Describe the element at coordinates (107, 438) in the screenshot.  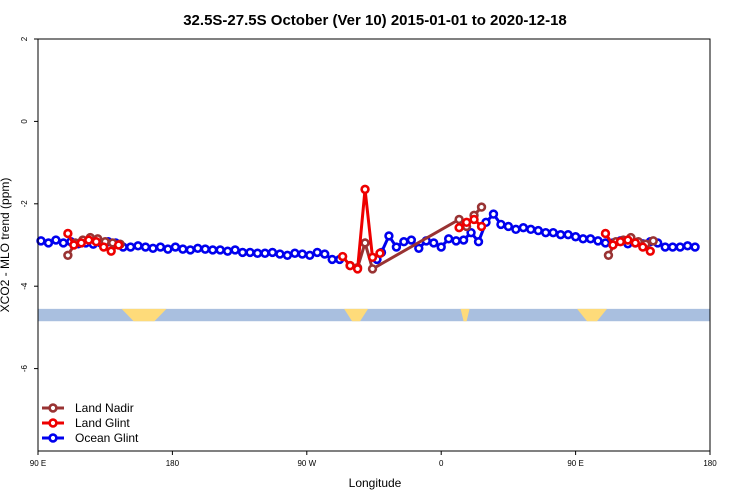
I see `legend-label-ocean-glint: Ocean Glint` at that location.